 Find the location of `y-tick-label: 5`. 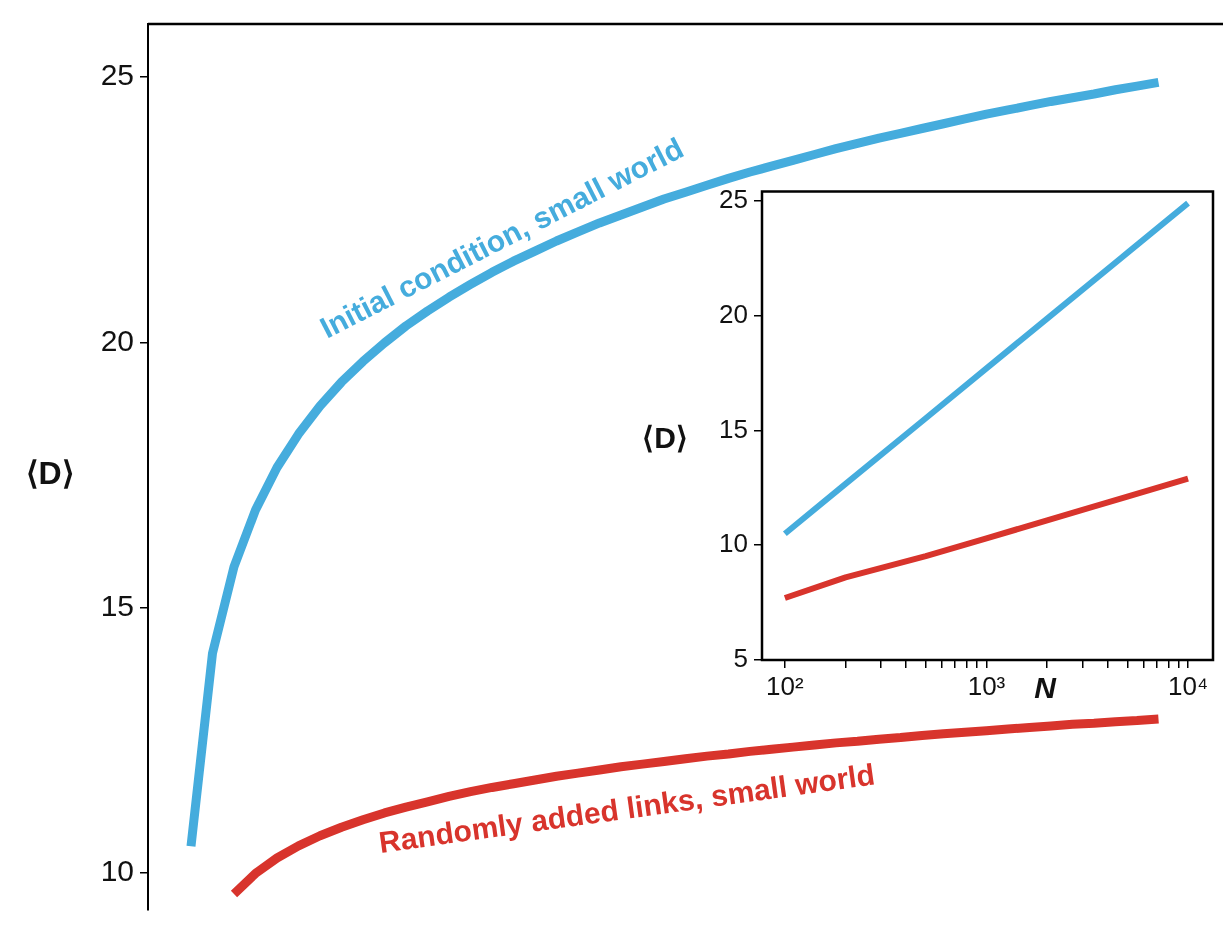

y-tick-label: 5 is located at coordinates (740, 658).